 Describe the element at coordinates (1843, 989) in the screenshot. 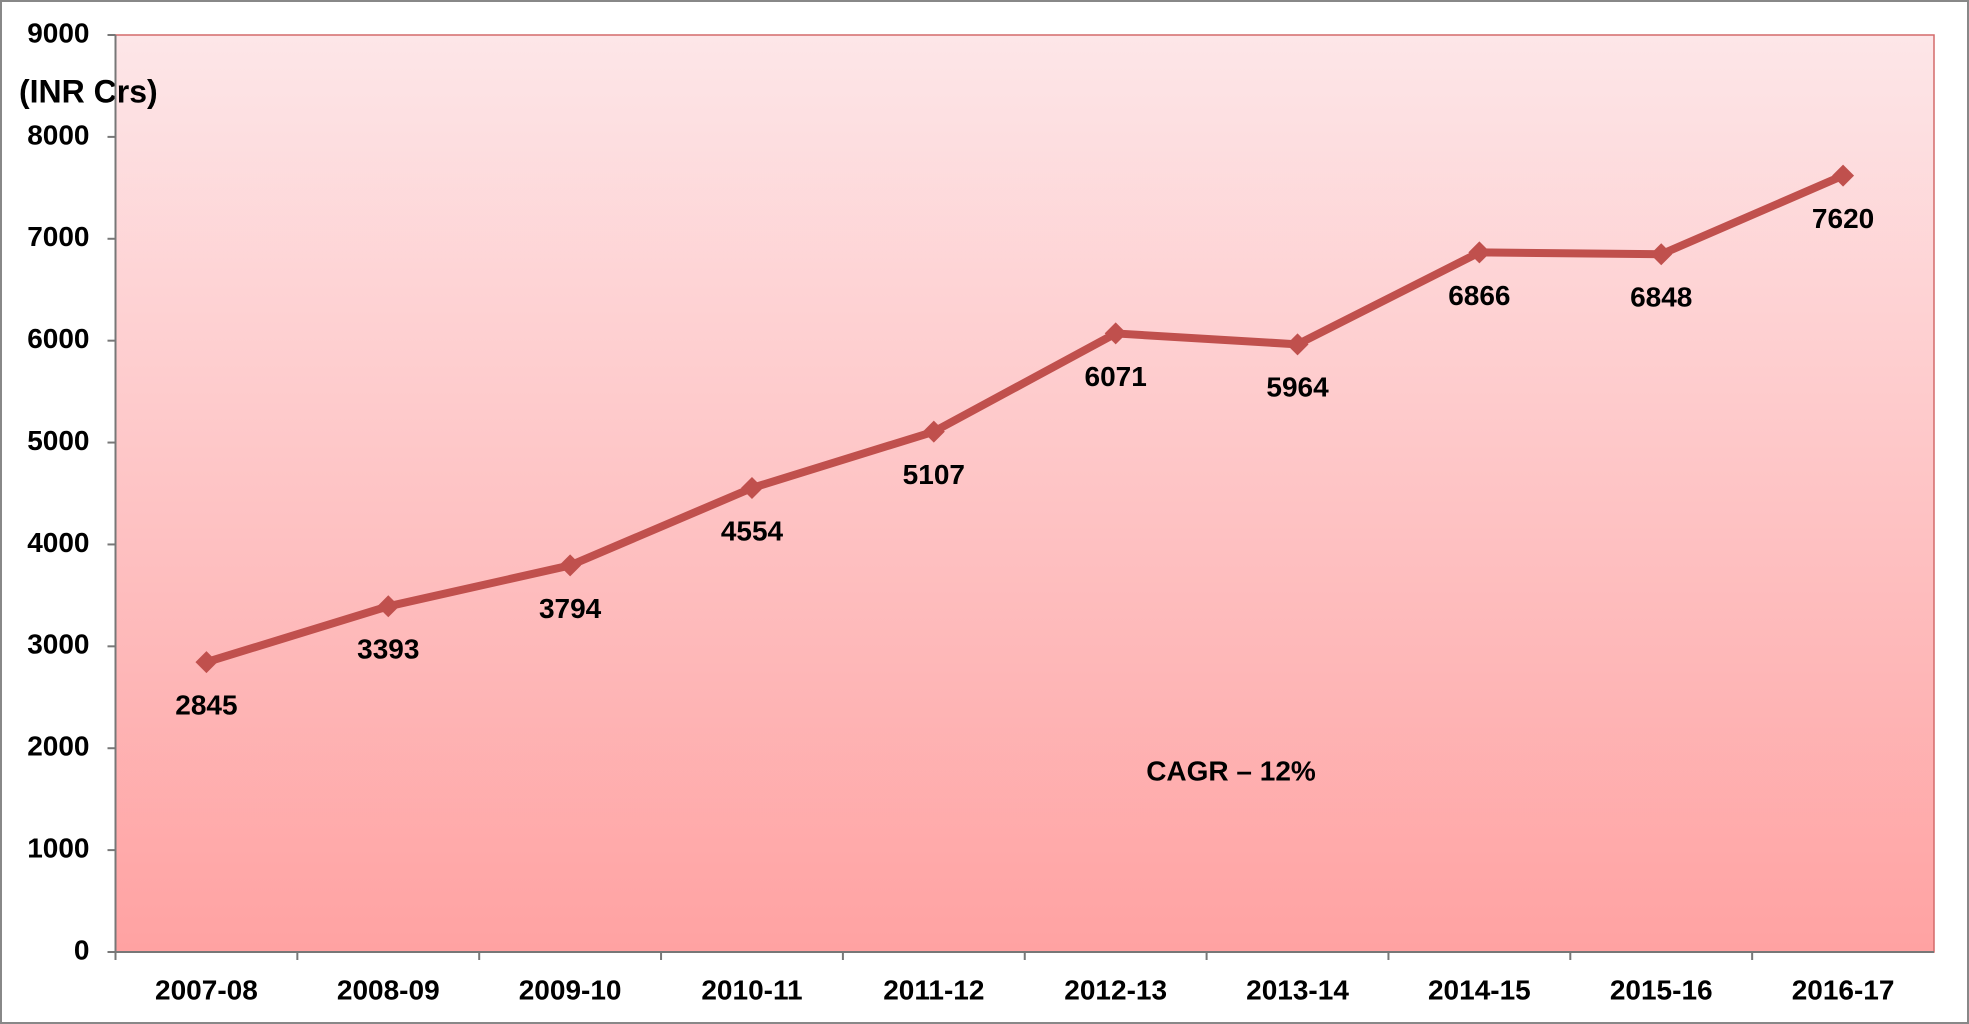

I see `x-tick-label: 2016-17` at that location.